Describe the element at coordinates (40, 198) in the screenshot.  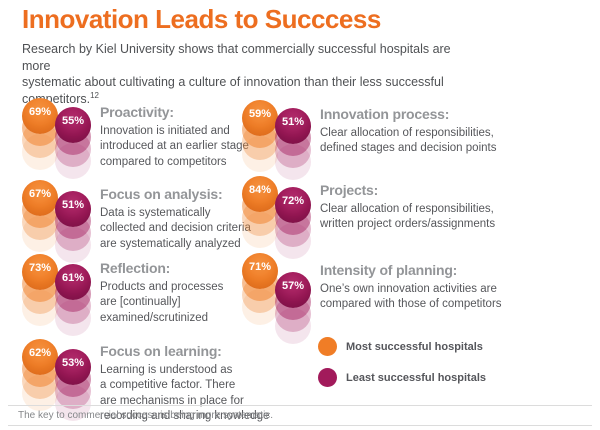
I see `most-successful-circle: 67%` at that location.